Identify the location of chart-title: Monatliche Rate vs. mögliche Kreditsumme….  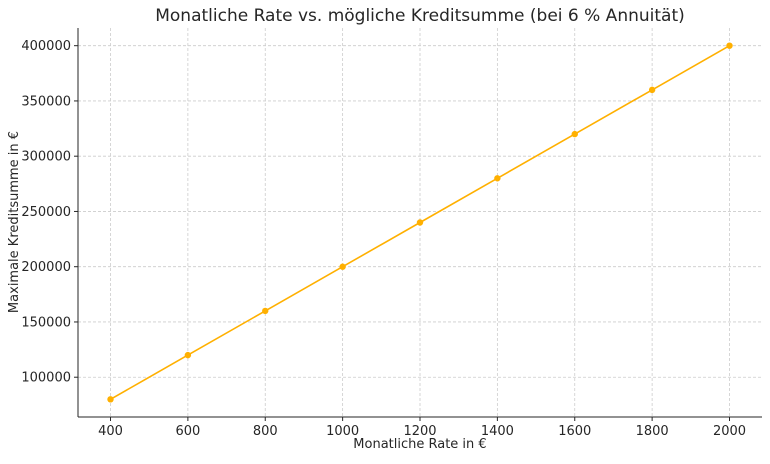
(420, 16).